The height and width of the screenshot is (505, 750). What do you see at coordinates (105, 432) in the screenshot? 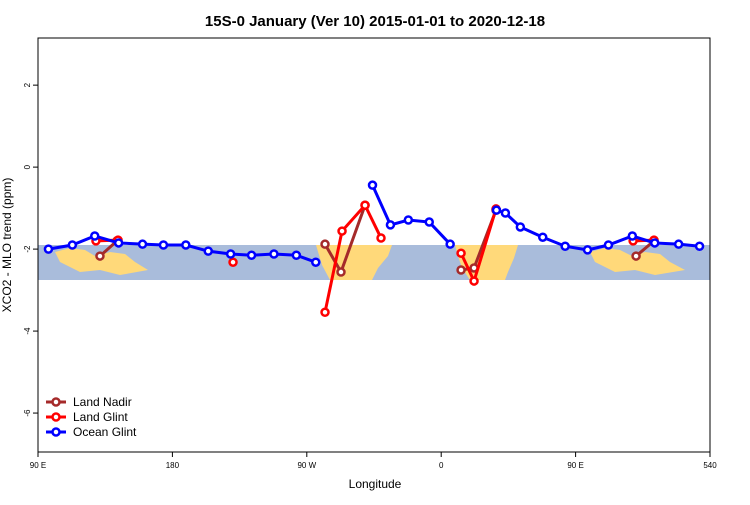
I see `legend-label: Ocean Glint` at bounding box center [105, 432].